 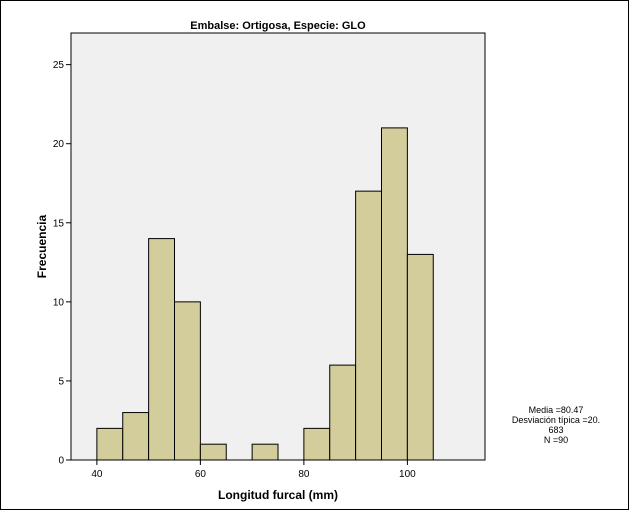 I want to click on stats-line: 683, so click(x=555, y=430).